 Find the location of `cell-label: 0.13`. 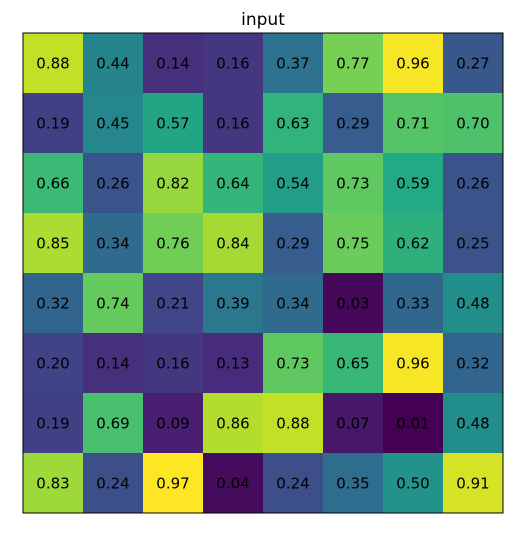

cell-label: 0.13 is located at coordinates (232, 364).